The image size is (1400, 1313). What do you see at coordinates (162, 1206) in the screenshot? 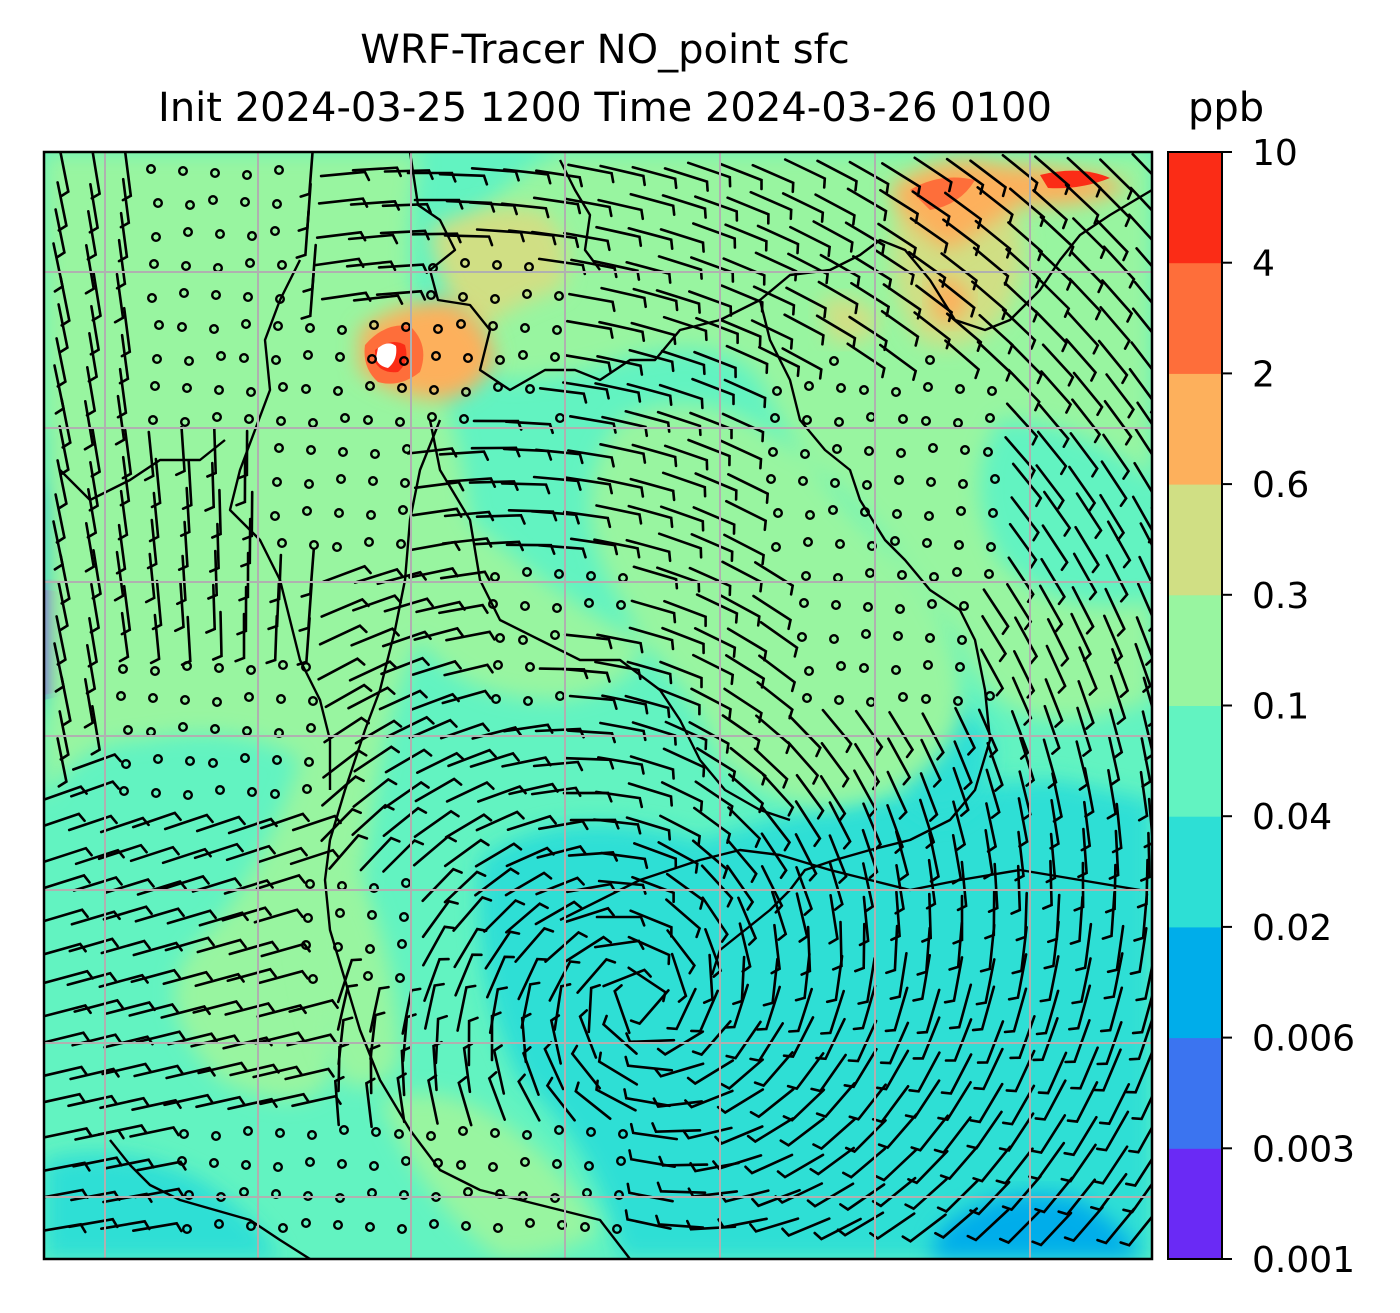
I see `concentration-region` at bounding box center [162, 1206].